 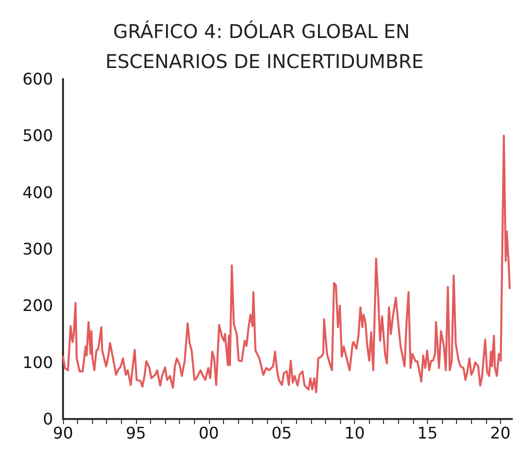 I want to click on y-tick-label: 300, so click(x=37, y=249).